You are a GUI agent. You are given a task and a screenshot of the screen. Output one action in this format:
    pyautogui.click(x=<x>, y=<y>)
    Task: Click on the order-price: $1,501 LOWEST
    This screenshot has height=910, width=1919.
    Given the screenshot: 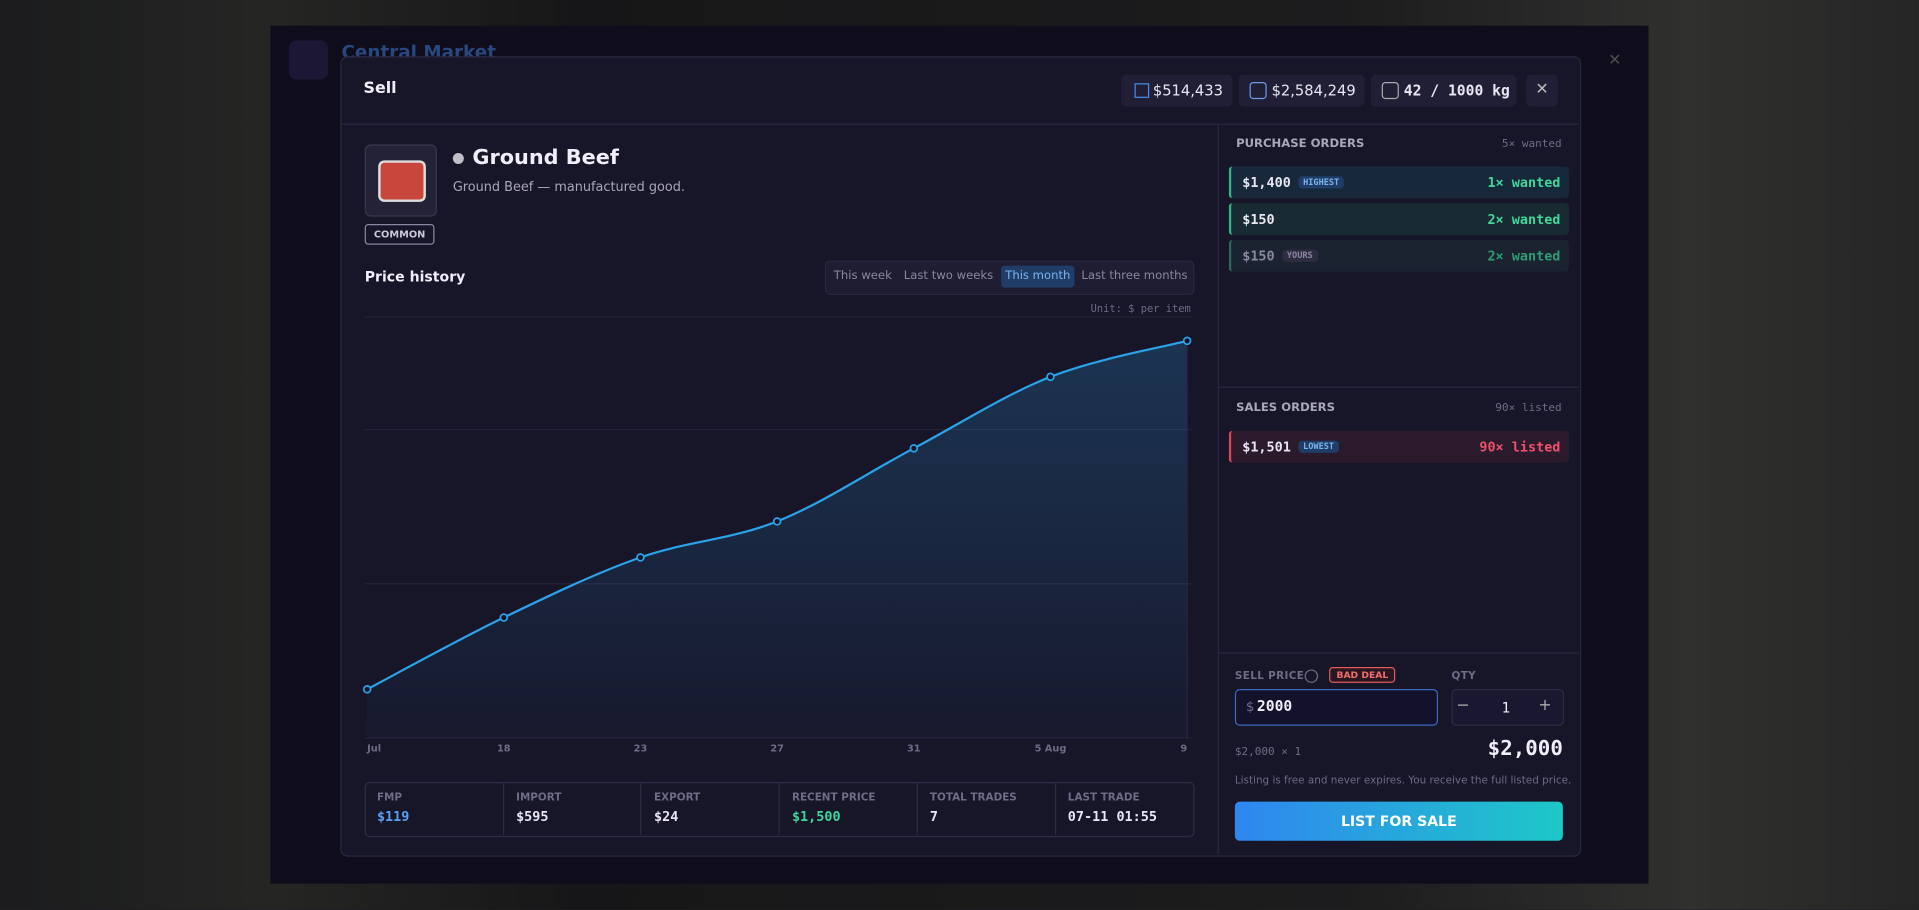 What is the action you would take?
    pyautogui.click(x=1290, y=447)
    